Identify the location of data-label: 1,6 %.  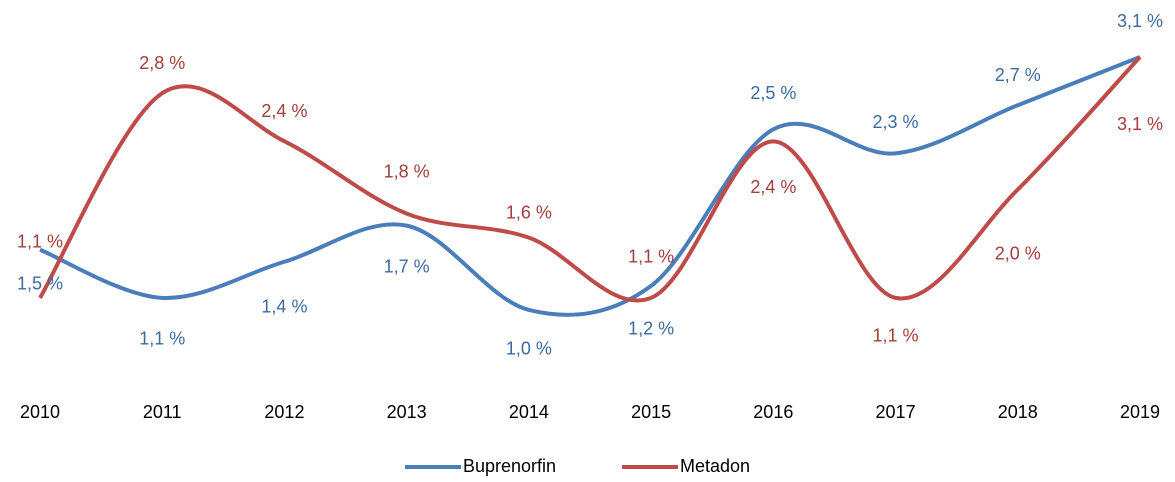
(529, 212).